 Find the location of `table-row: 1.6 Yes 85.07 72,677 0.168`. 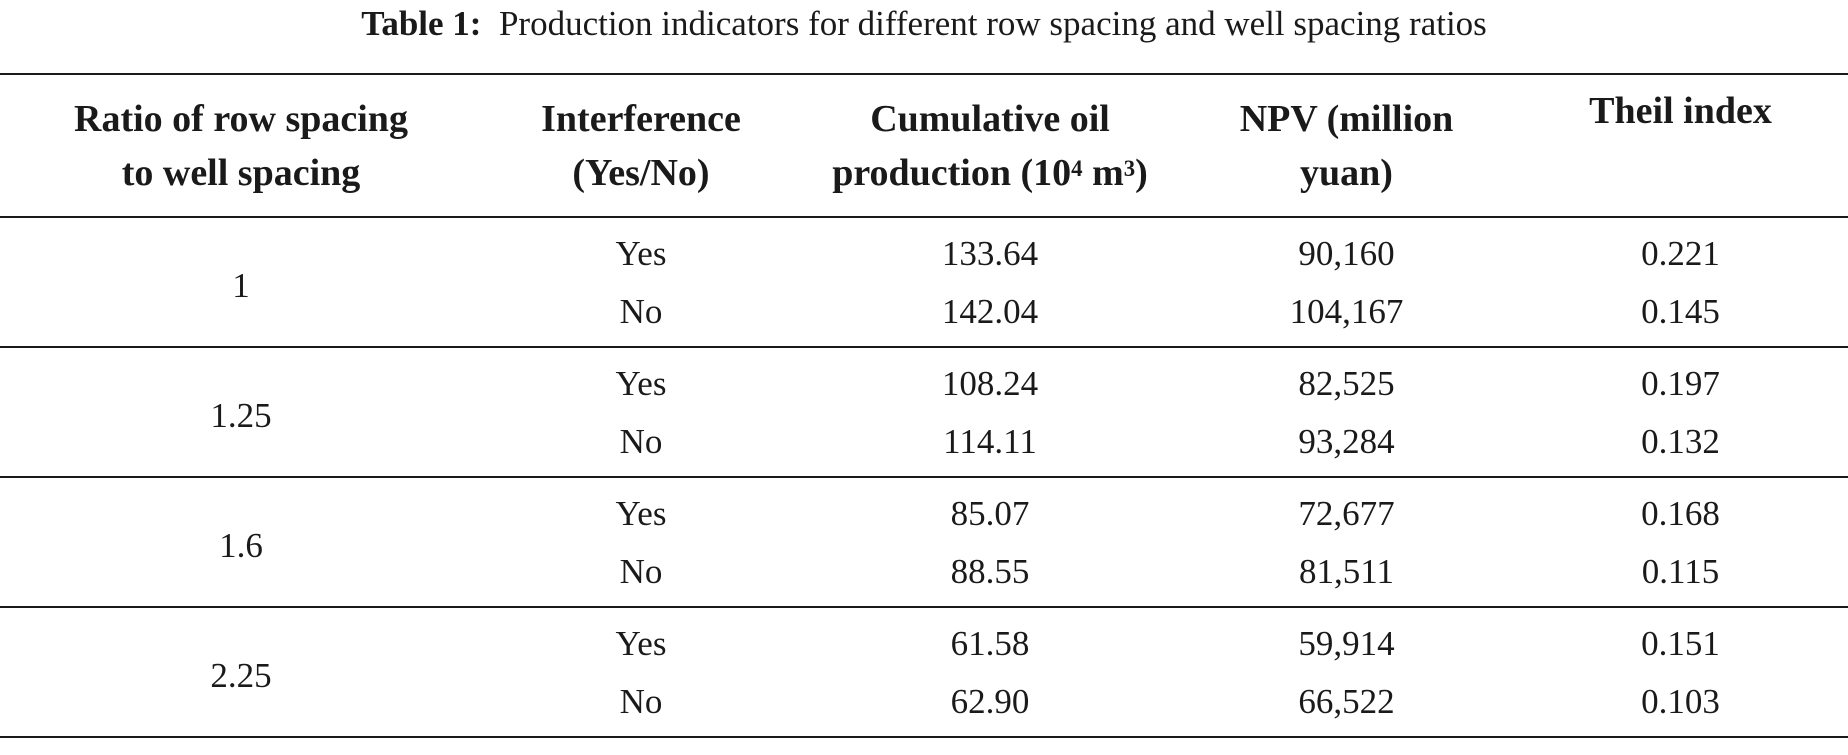

table-row: 1.6 Yes 85.07 72,677 0.168 is located at coordinates (924, 521).